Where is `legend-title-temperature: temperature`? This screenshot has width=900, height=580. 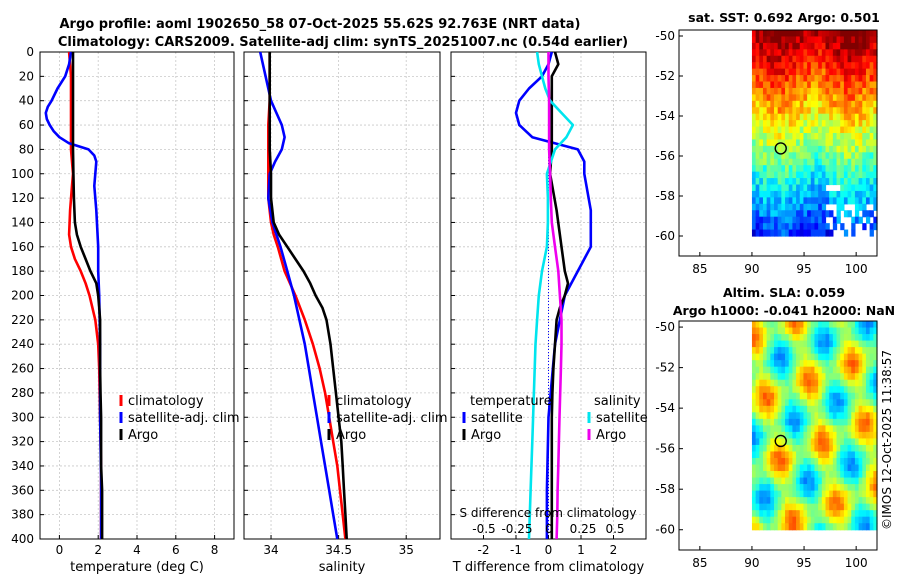
legend-title-temperature: temperature is located at coordinates (511, 401).